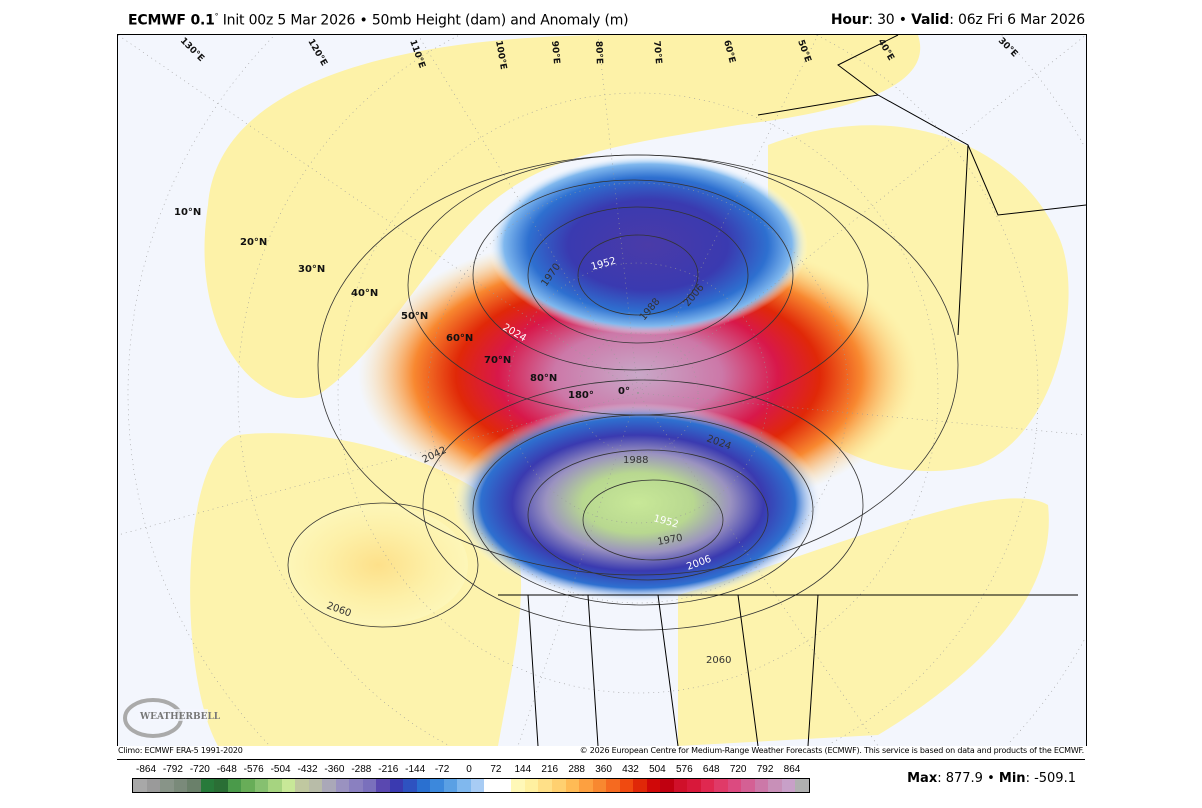  I want to click on model-name: ECMWF 0.1, so click(171, 20).